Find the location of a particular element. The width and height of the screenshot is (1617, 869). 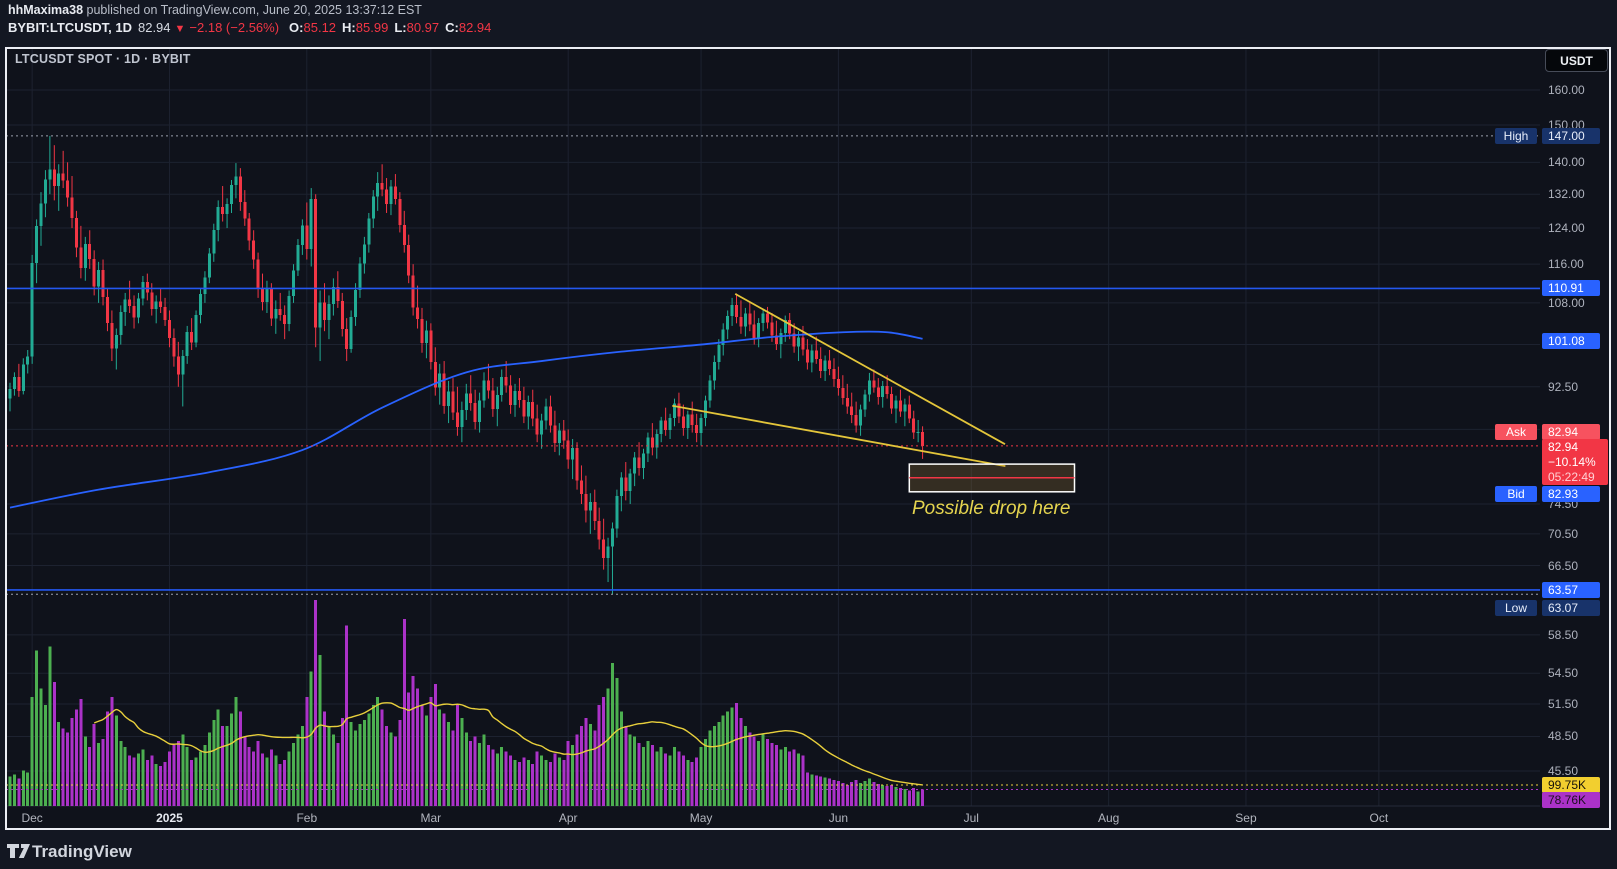

time-tick-2025: 2025 is located at coordinates (169, 818).